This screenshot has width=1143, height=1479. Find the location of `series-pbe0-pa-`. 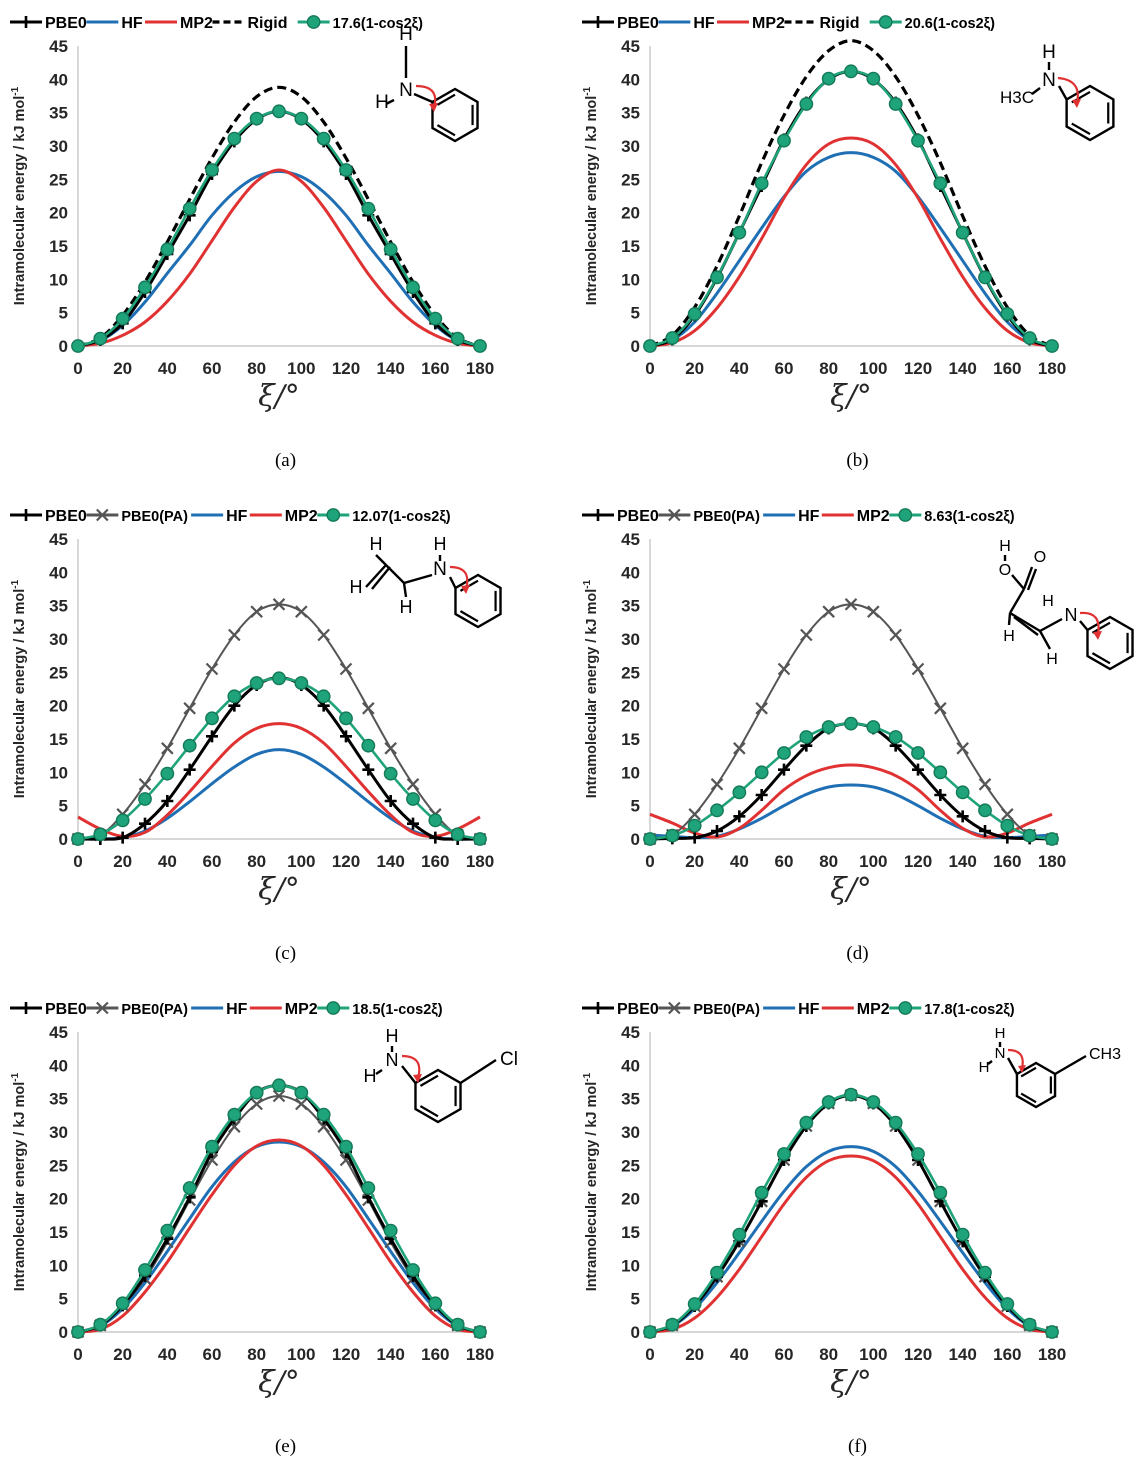

series-pbe0-pa- is located at coordinates (851, 1214).